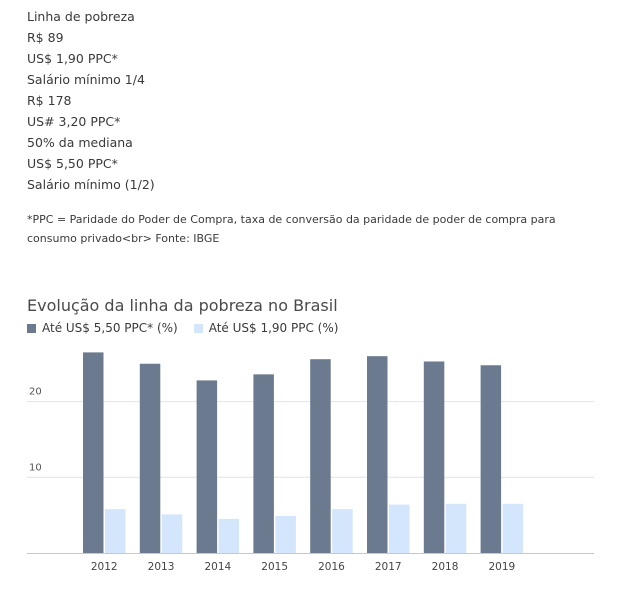 The height and width of the screenshot is (611, 642). I want to click on legend-swatch-dark, so click(31, 328).